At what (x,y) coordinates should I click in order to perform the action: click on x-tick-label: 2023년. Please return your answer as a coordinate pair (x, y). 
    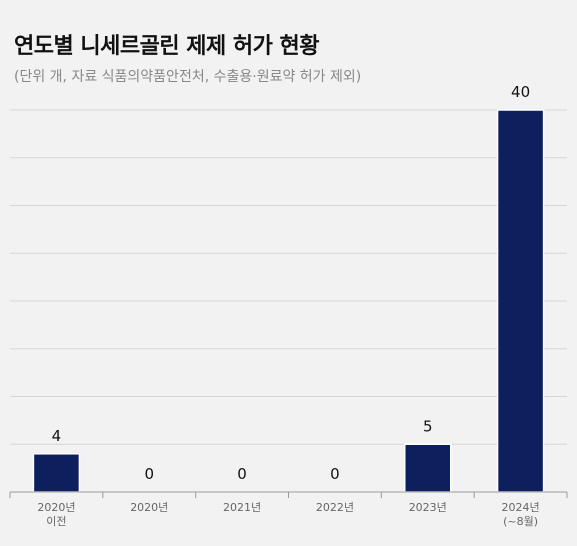
    Looking at the image, I should click on (428, 507).